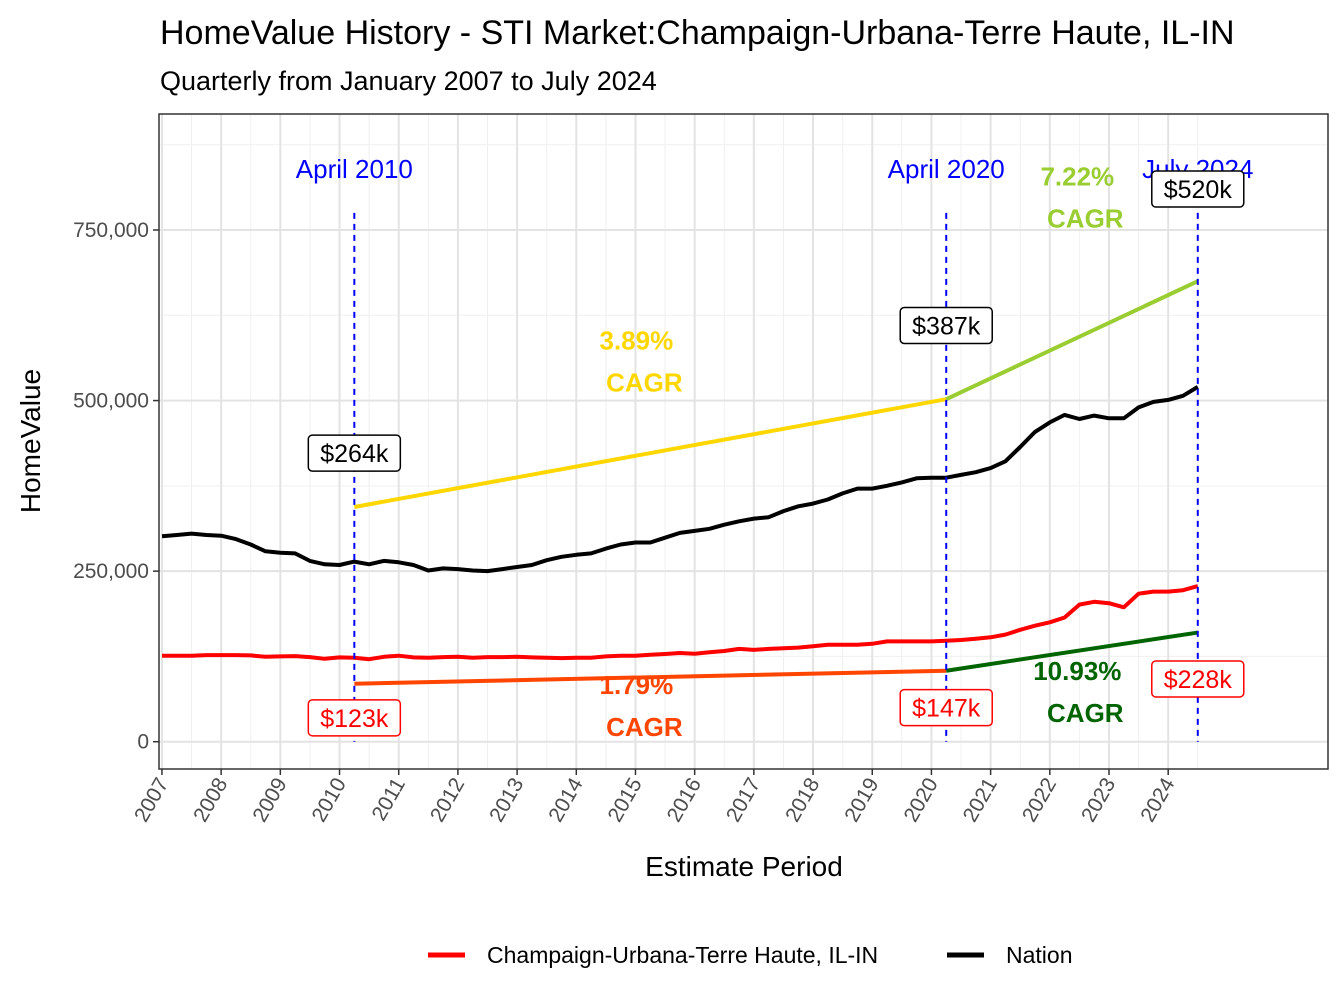  What do you see at coordinates (116, 486) in the screenshot?
I see `y-axis: 0 250,000 500,000 750,000` at bounding box center [116, 486].